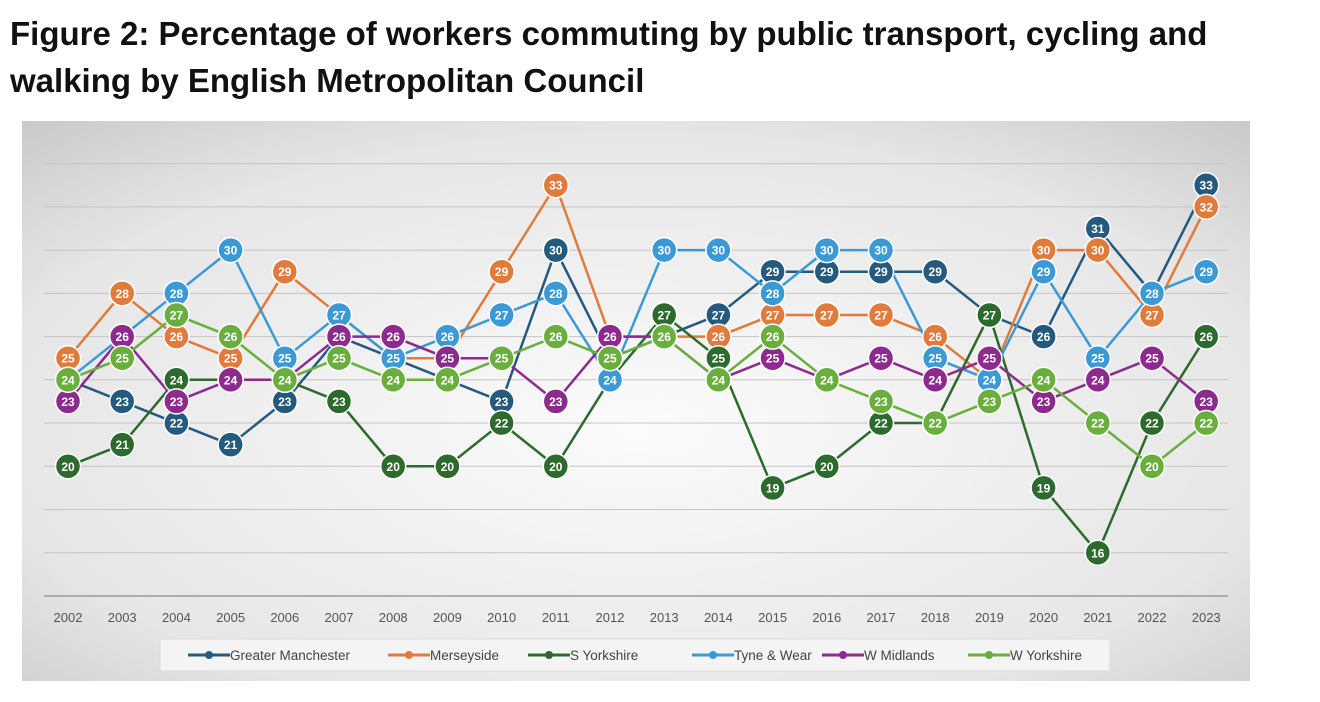  What do you see at coordinates (826, 617) in the screenshot?
I see `x-tick-label: 2016` at bounding box center [826, 617].